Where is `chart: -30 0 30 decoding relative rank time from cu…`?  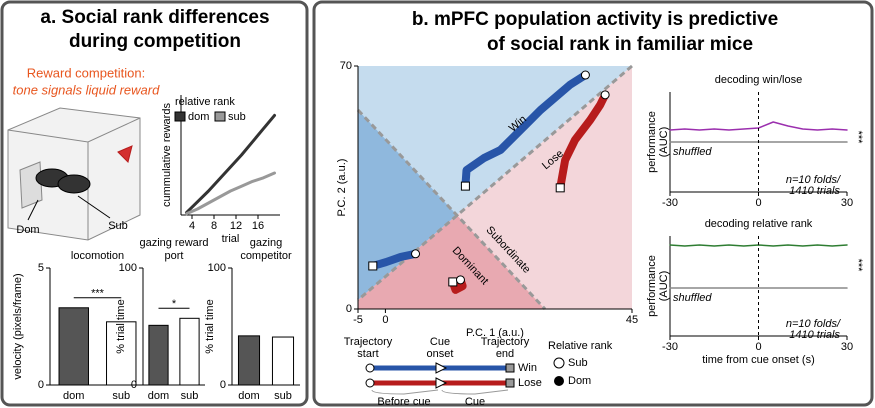
chart: -30 0 30 decoding relative rank time from cu… is located at coordinates (755, 292).